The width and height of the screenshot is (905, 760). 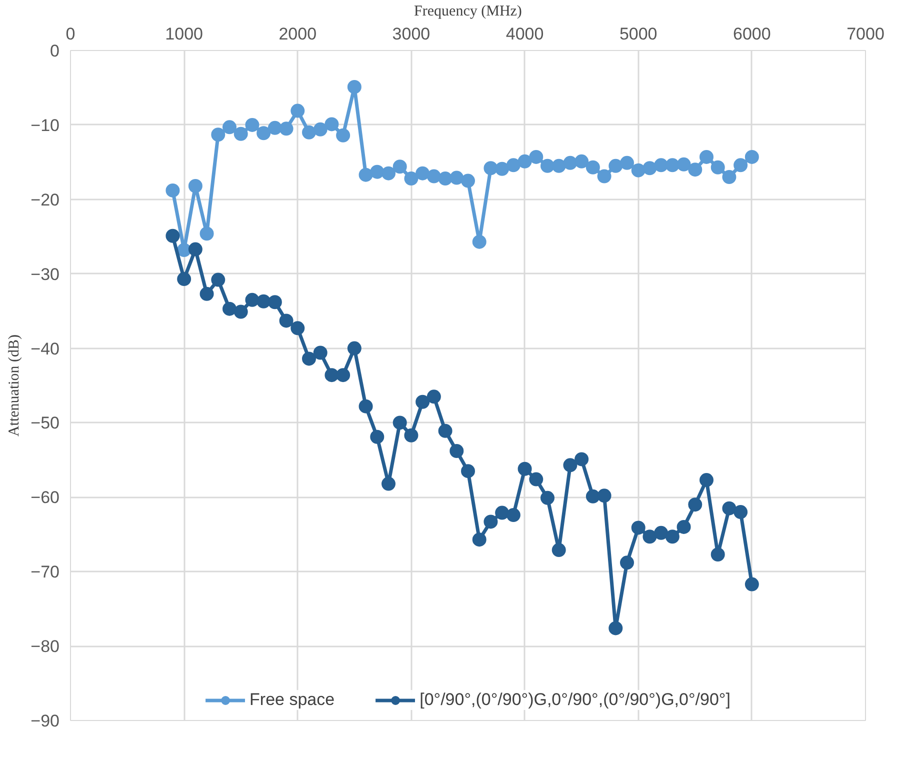 What do you see at coordinates (638, 34) in the screenshot?
I see `x-tick-label: 5000` at bounding box center [638, 34].